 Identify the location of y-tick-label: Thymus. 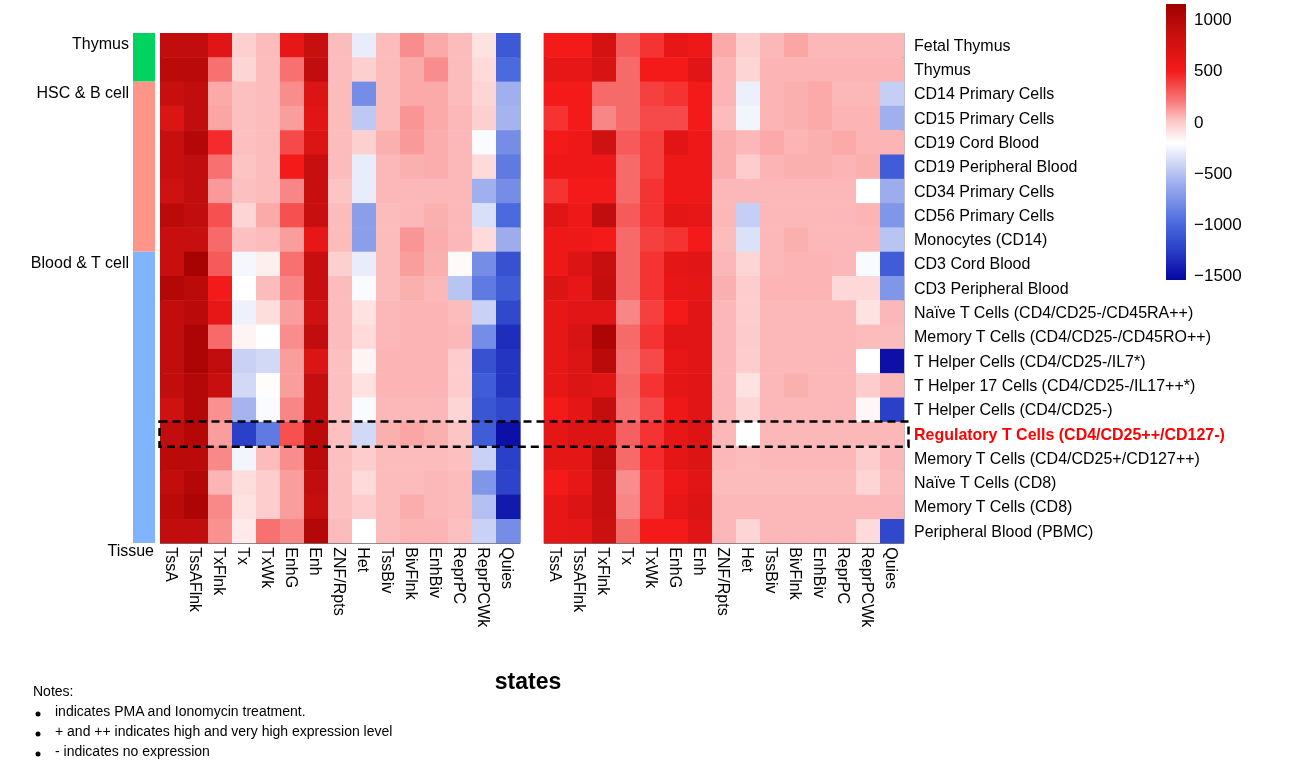
(942, 70).